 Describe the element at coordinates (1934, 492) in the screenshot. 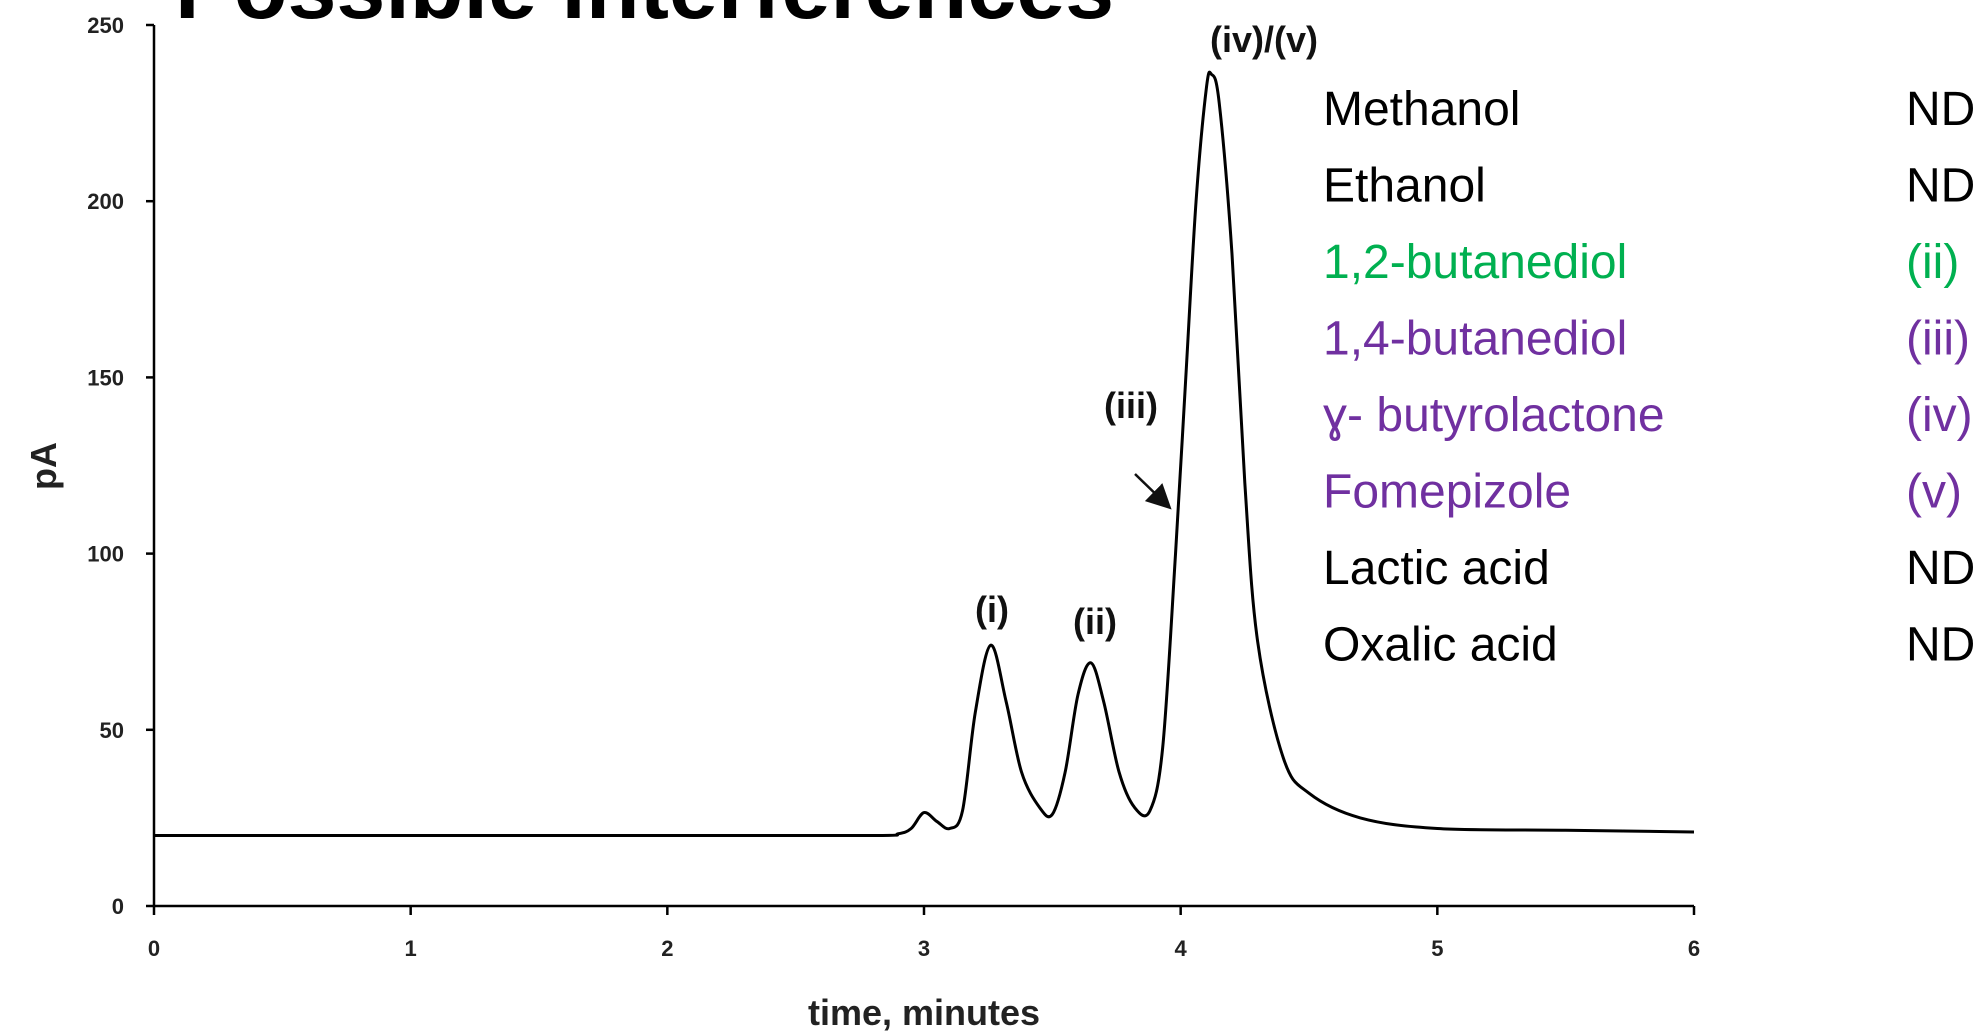

I see `compound-result: (v)` at that location.